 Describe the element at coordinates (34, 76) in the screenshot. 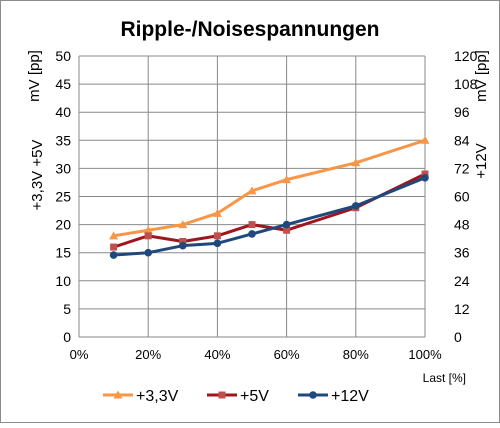

I see `y-axis-left-unit: mV [pp]` at that location.